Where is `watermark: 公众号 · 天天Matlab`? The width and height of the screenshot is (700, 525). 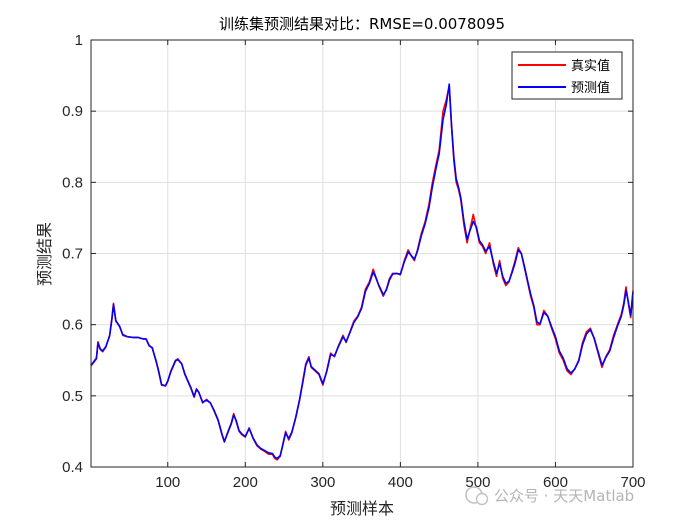
watermark: 公众号 · 天天Matlab is located at coordinates (549, 496).